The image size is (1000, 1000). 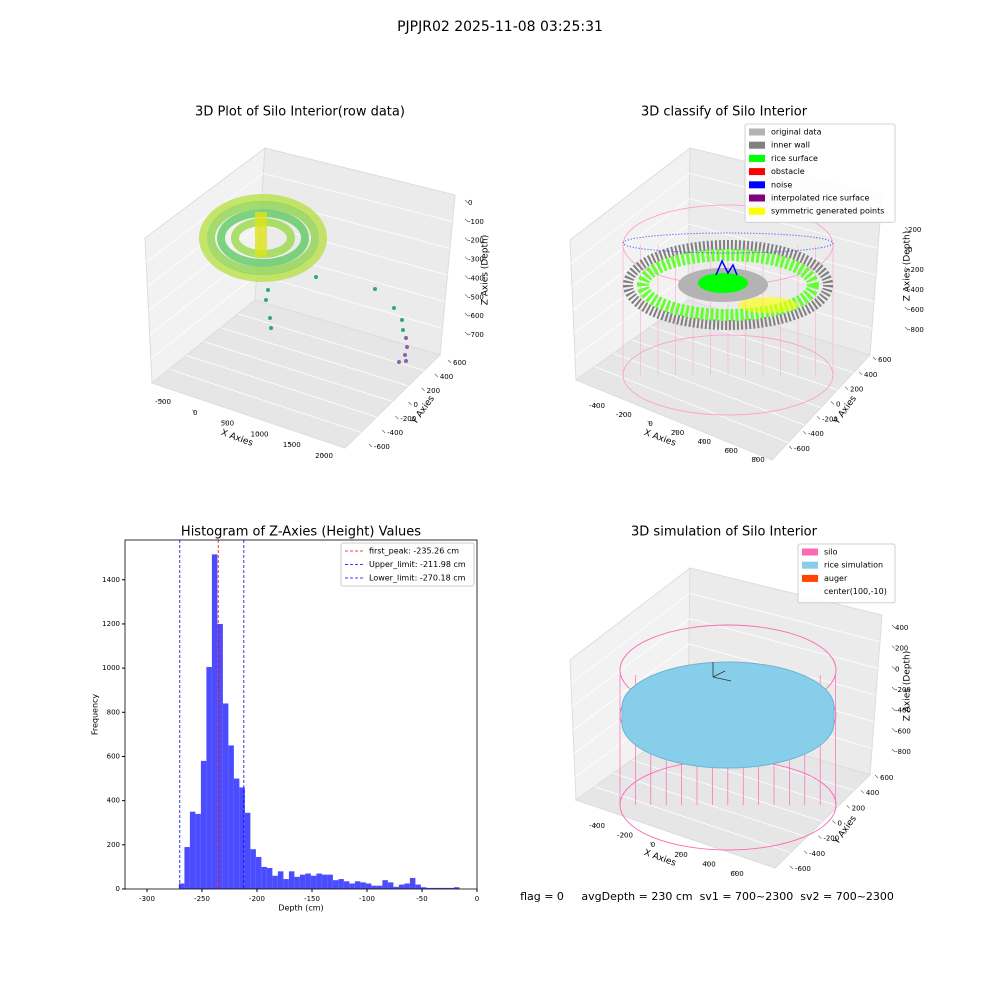 I want to click on y-tick-label: 200, so click(x=113, y=845).